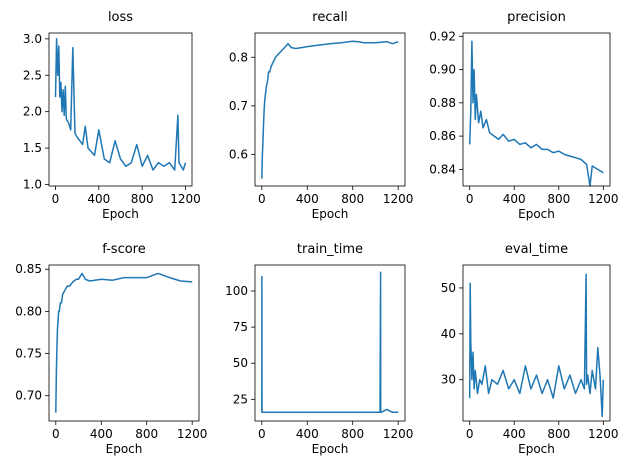 Image resolution: width=630 pixels, height=470 pixels. I want to click on subplot-recall: 0 400 800 1200 0.6 0.7 0.8 recall Epoch, so click(321, 115).